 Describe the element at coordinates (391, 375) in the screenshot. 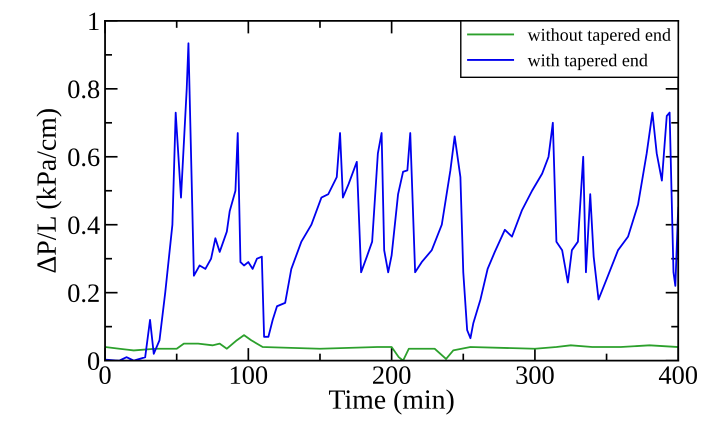

I see `x-tick-label: 200` at that location.